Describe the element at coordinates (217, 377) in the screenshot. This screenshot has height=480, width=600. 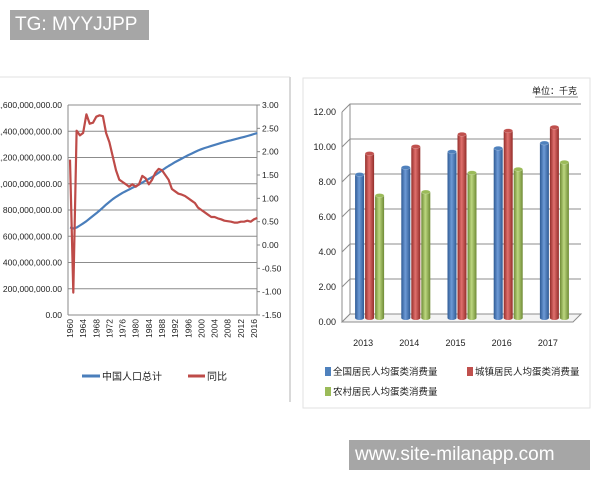
I see `legend-label-growth: 同比` at that location.